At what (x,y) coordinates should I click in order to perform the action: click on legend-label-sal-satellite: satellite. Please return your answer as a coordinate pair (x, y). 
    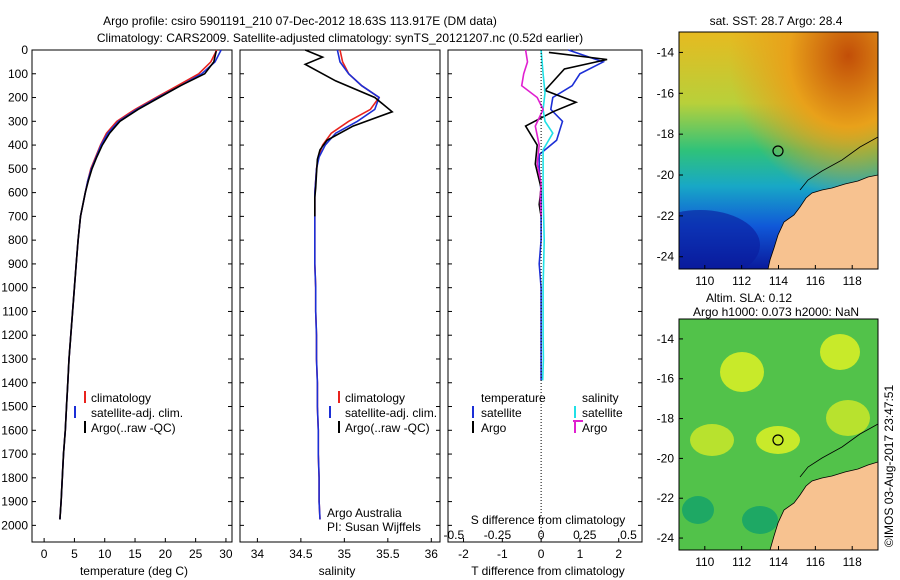
    Looking at the image, I should click on (602, 413).